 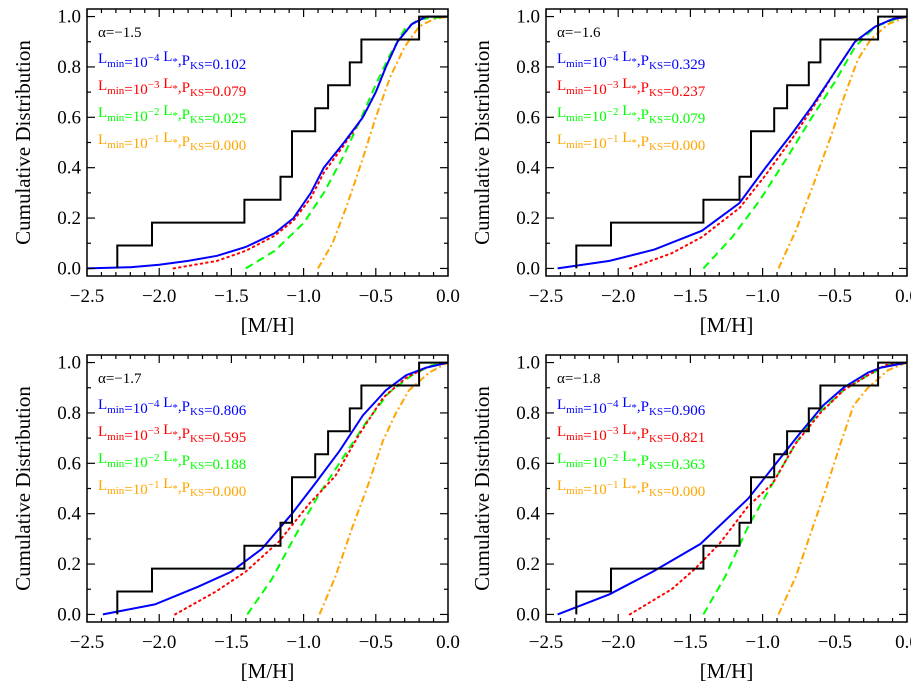 What do you see at coordinates (69, 363) in the screenshot?
I see `y-tick-label: 1.0` at bounding box center [69, 363].